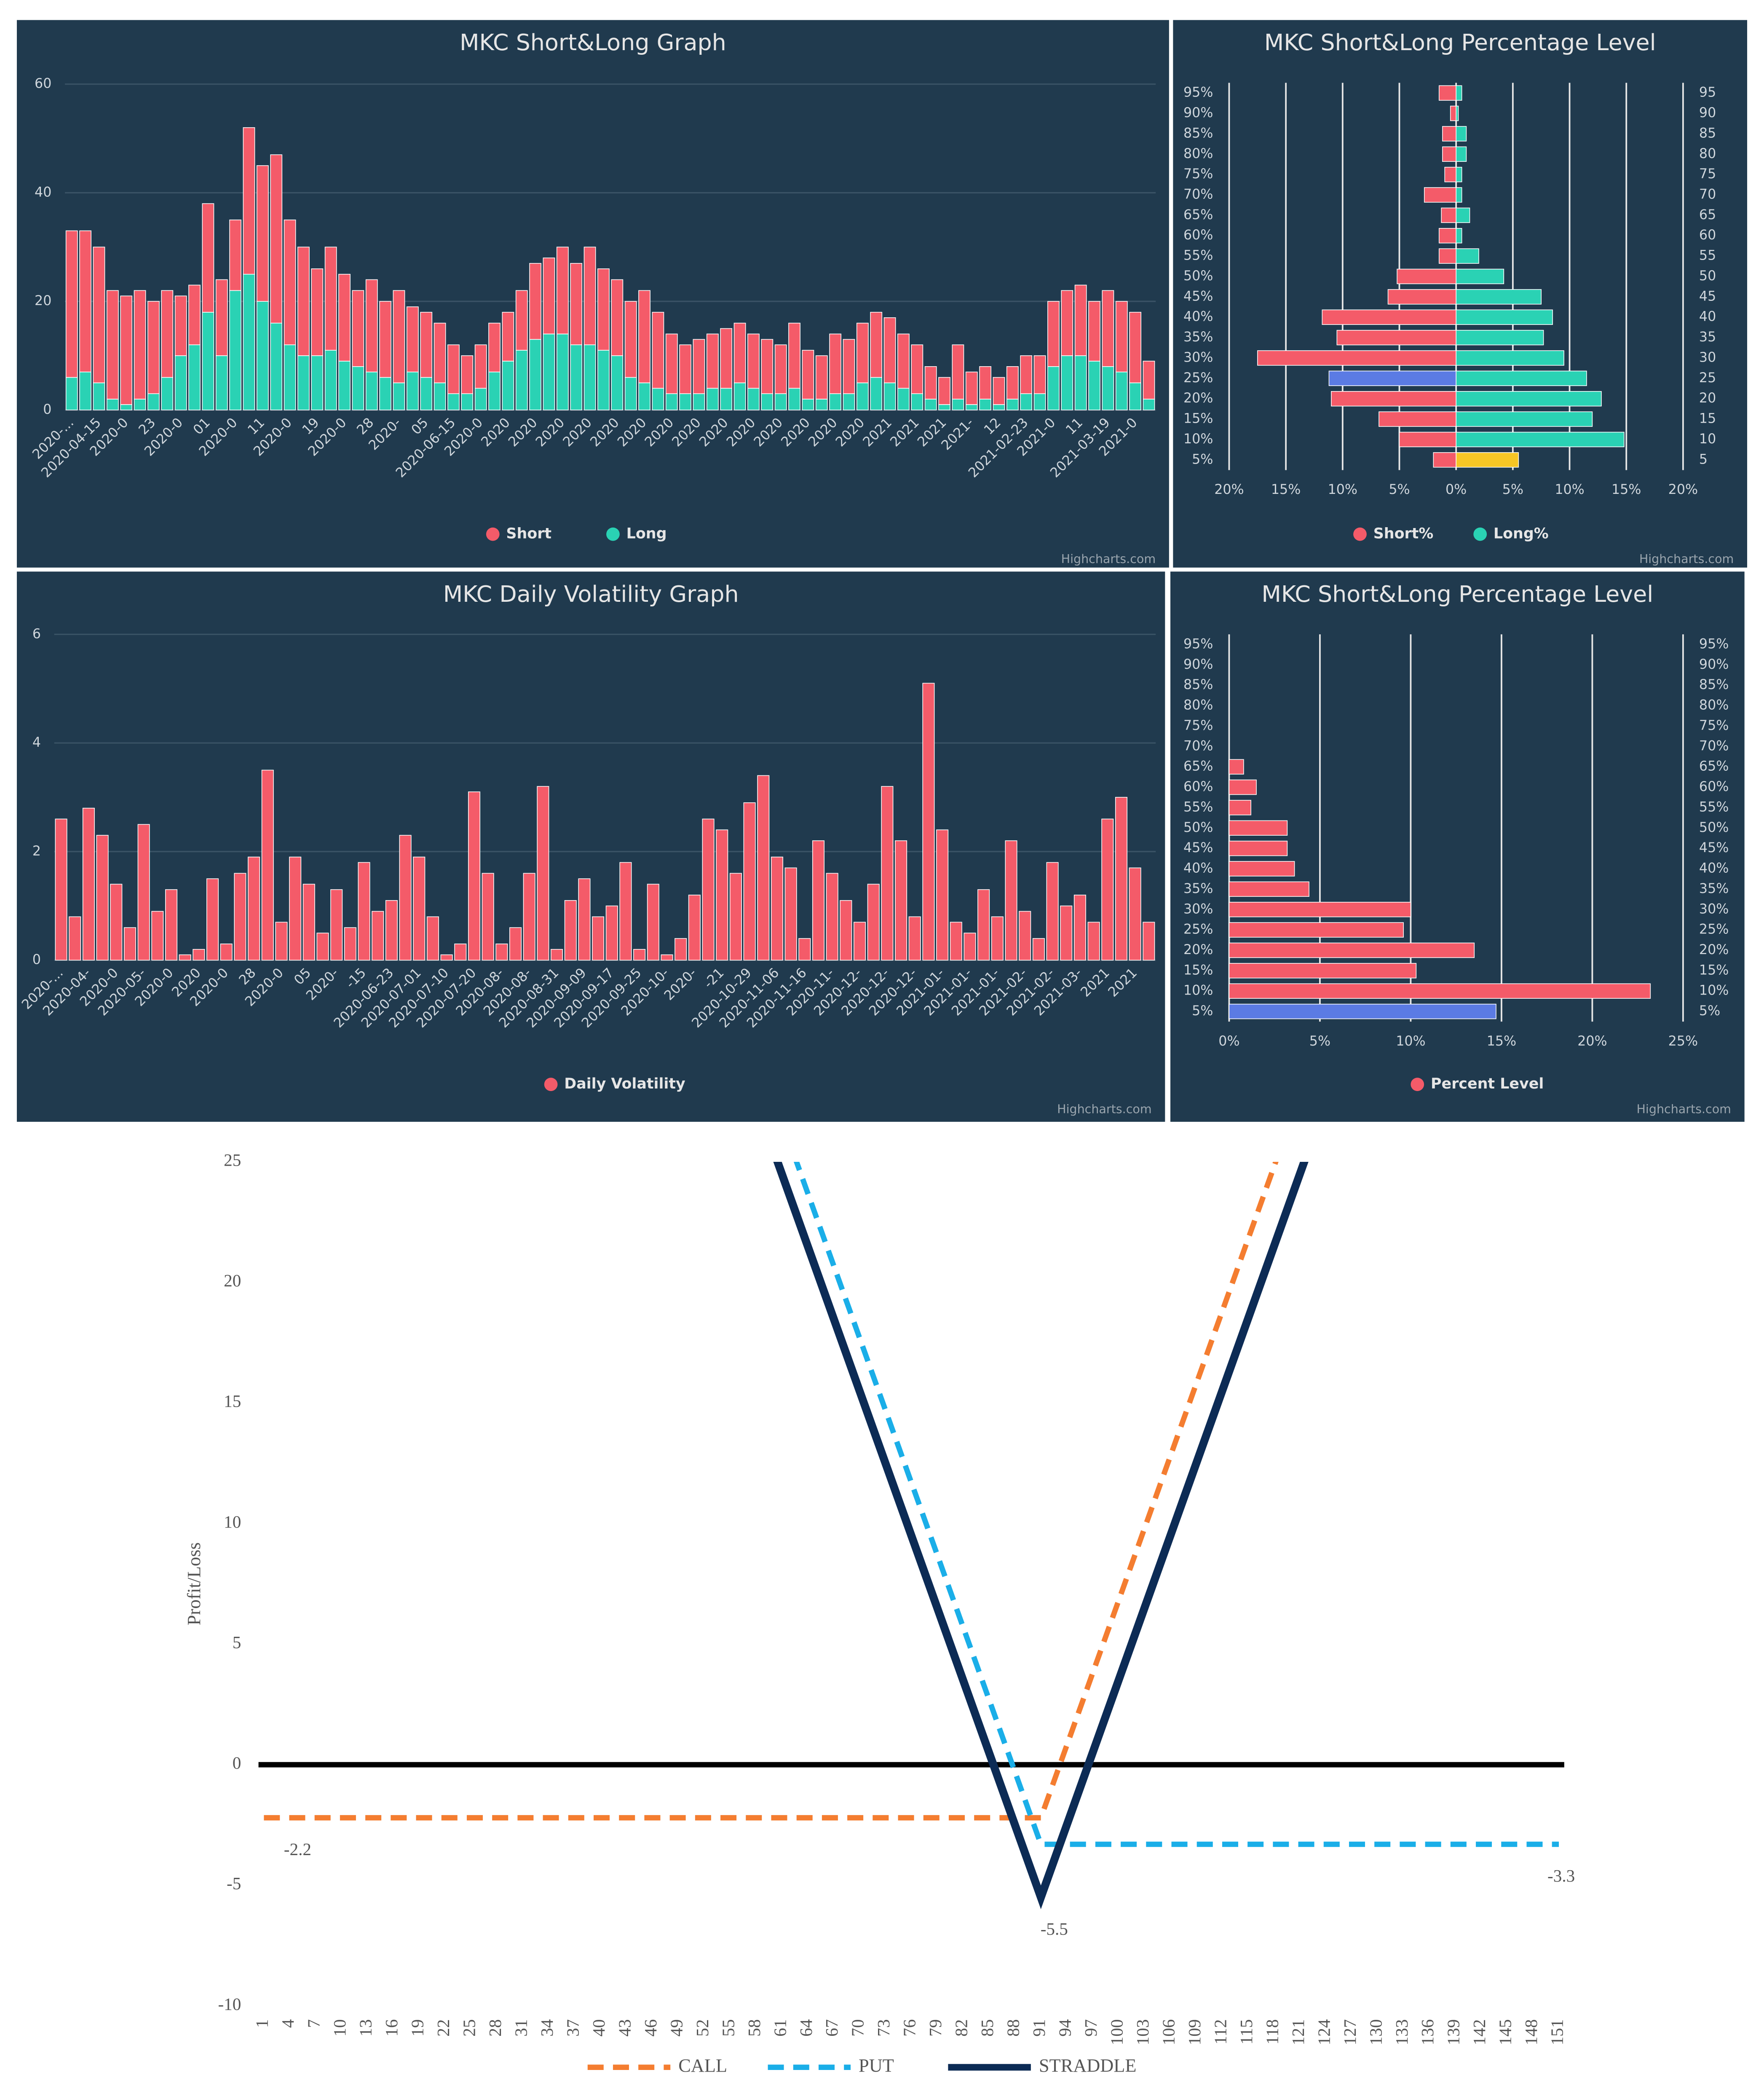 This screenshot has width=1764, height=2094. I want to click on x-tick-label: 109, so click(1194, 2032).